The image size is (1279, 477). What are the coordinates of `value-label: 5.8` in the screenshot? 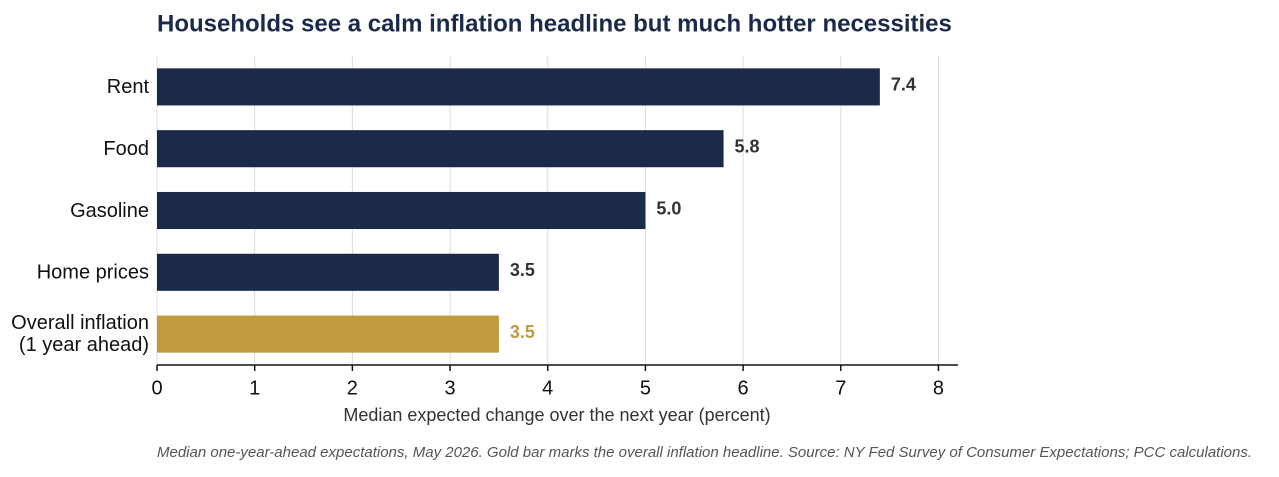 It's located at (747, 146).